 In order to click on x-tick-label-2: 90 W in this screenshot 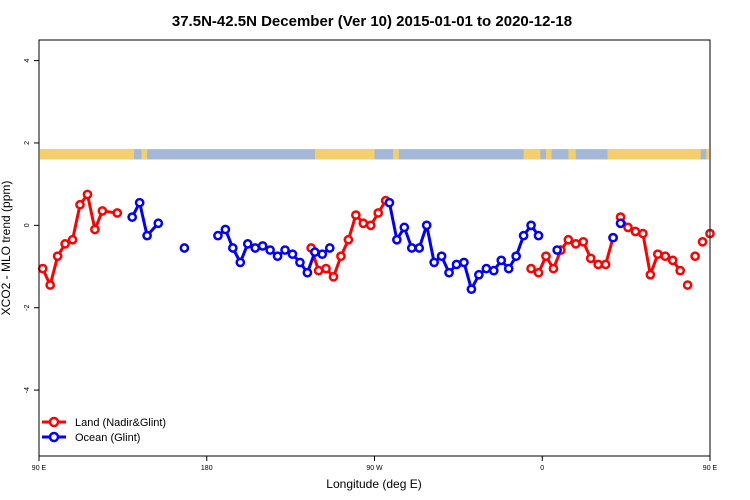, I will do `click(374, 468)`.